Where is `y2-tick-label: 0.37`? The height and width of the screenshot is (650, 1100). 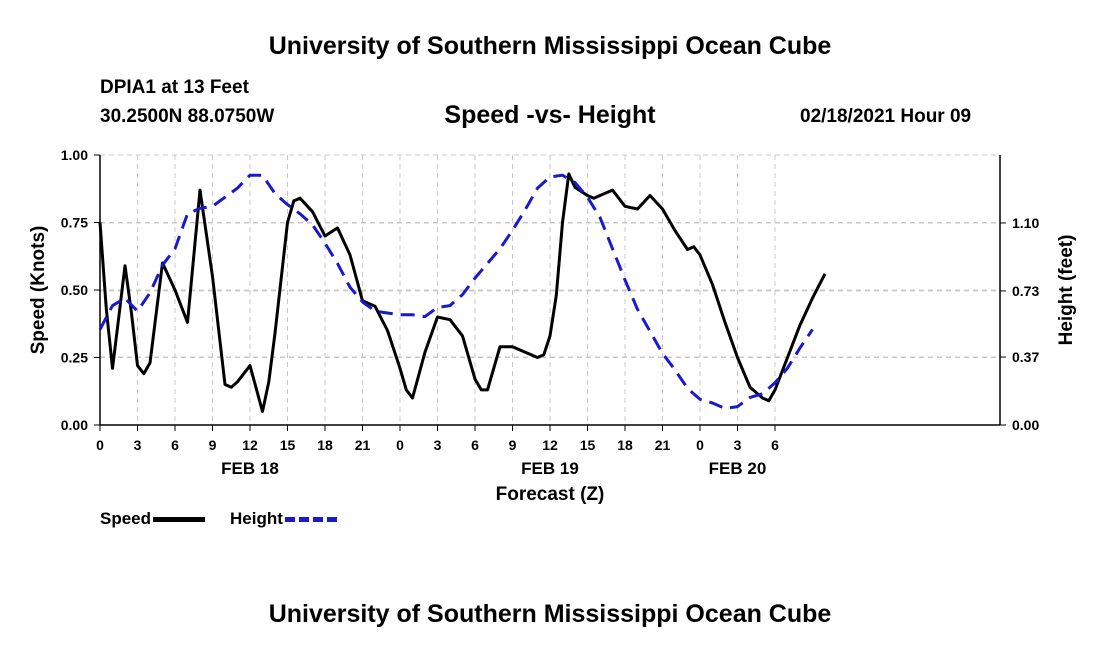 y2-tick-label: 0.37 is located at coordinates (1025, 357).